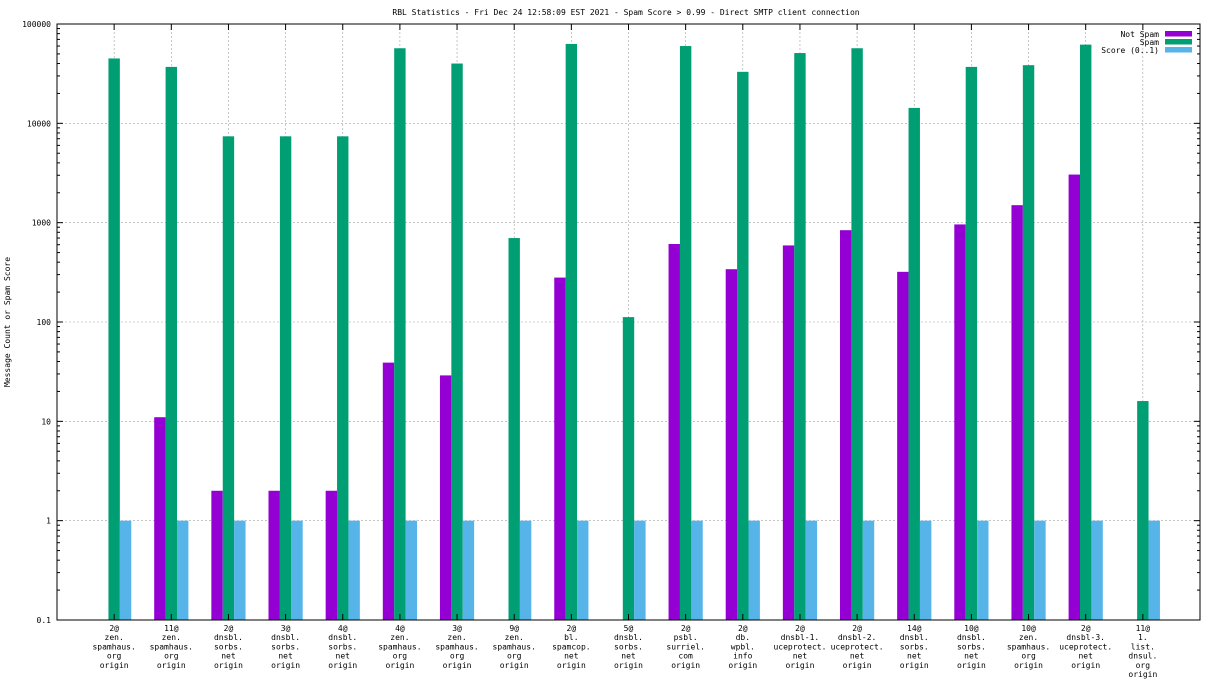 This screenshot has width=1216, height=684. Describe the element at coordinates (914, 647) in the screenshot. I see `x-tick-label: 14@ dnsbl. sorbs. net origin` at that location.